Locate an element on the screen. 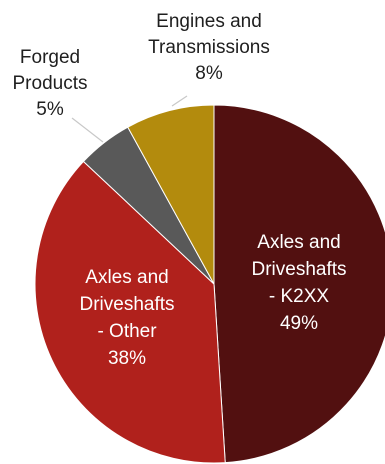  slice-category-line: Products is located at coordinates (50, 83).